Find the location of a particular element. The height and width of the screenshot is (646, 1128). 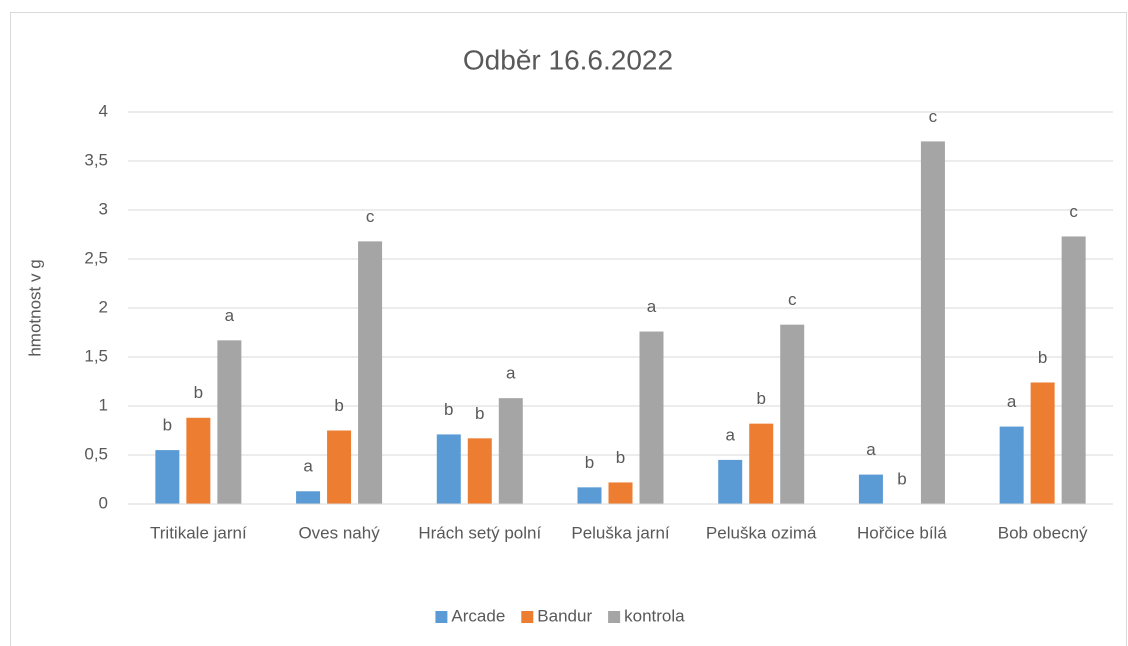

legend-label: Arcade is located at coordinates (478, 615).